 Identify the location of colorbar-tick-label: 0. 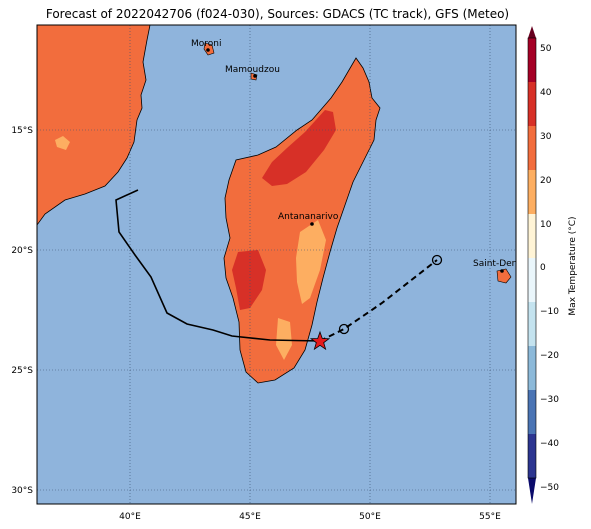
(543, 268).